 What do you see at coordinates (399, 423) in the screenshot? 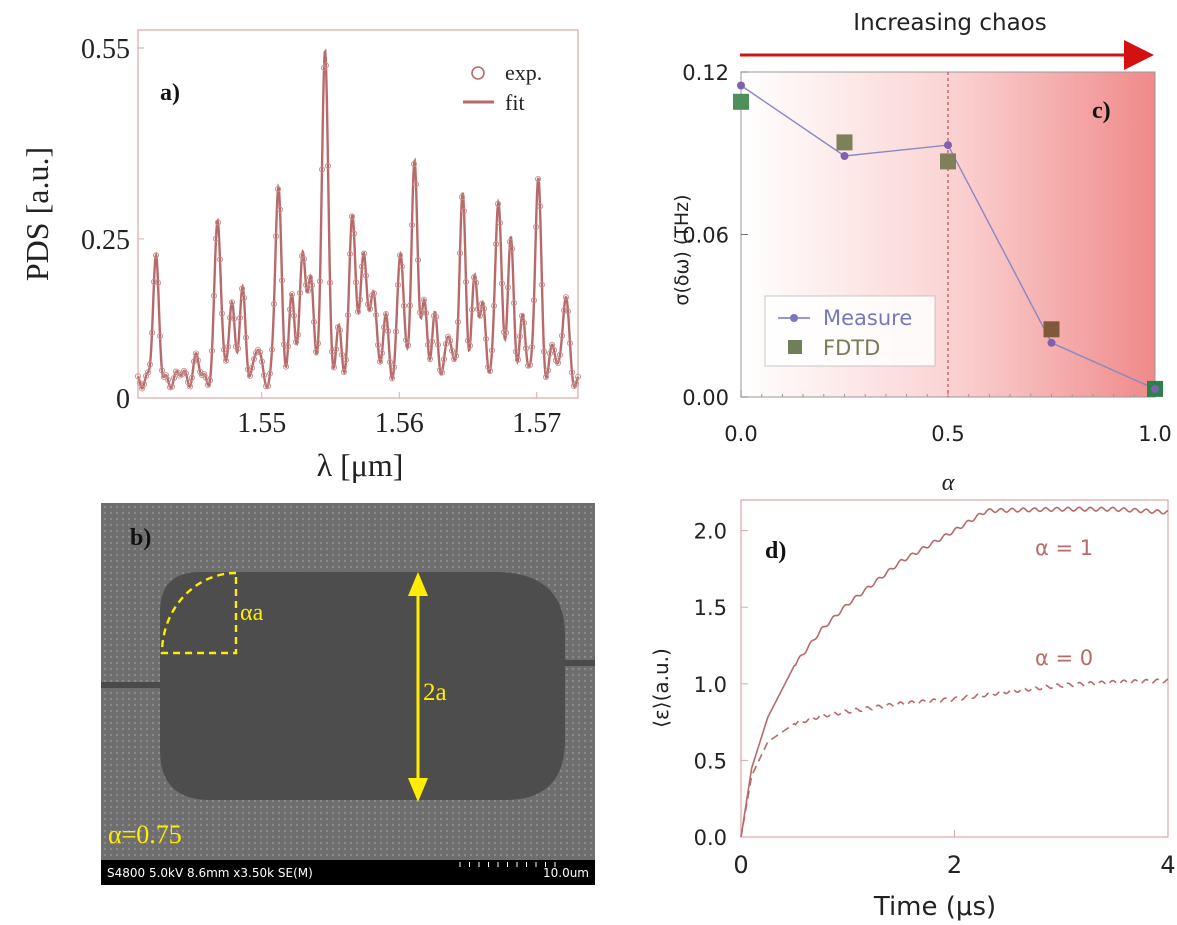
I see `panel-a-xtick-label: 1.56` at bounding box center [399, 423].